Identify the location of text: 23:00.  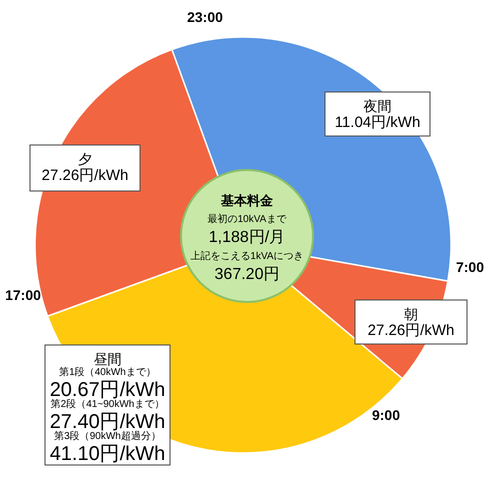
(205, 17).